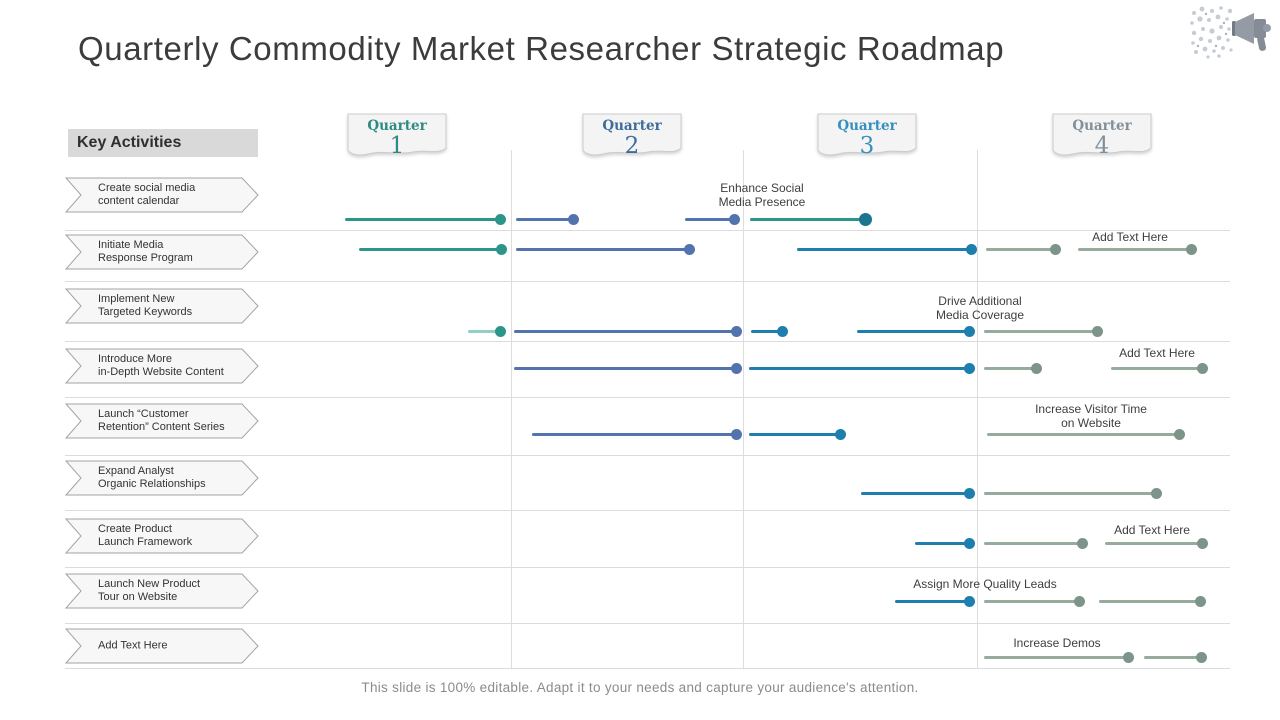  I want to click on activity-label: Initiate Media Response Program, so click(145, 251).